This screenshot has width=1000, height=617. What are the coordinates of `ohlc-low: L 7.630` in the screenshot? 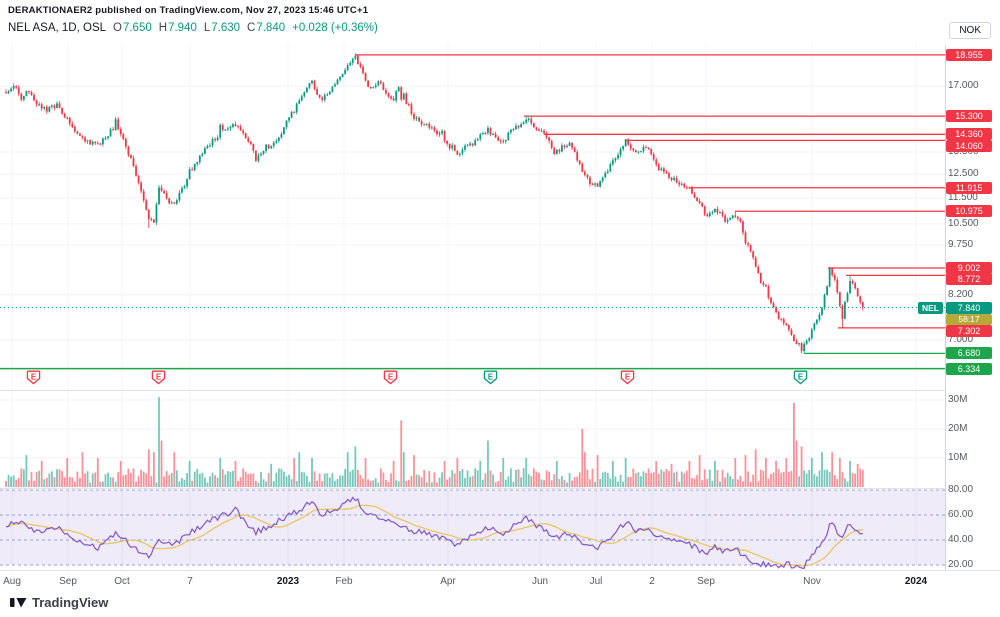 It's located at (222, 28).